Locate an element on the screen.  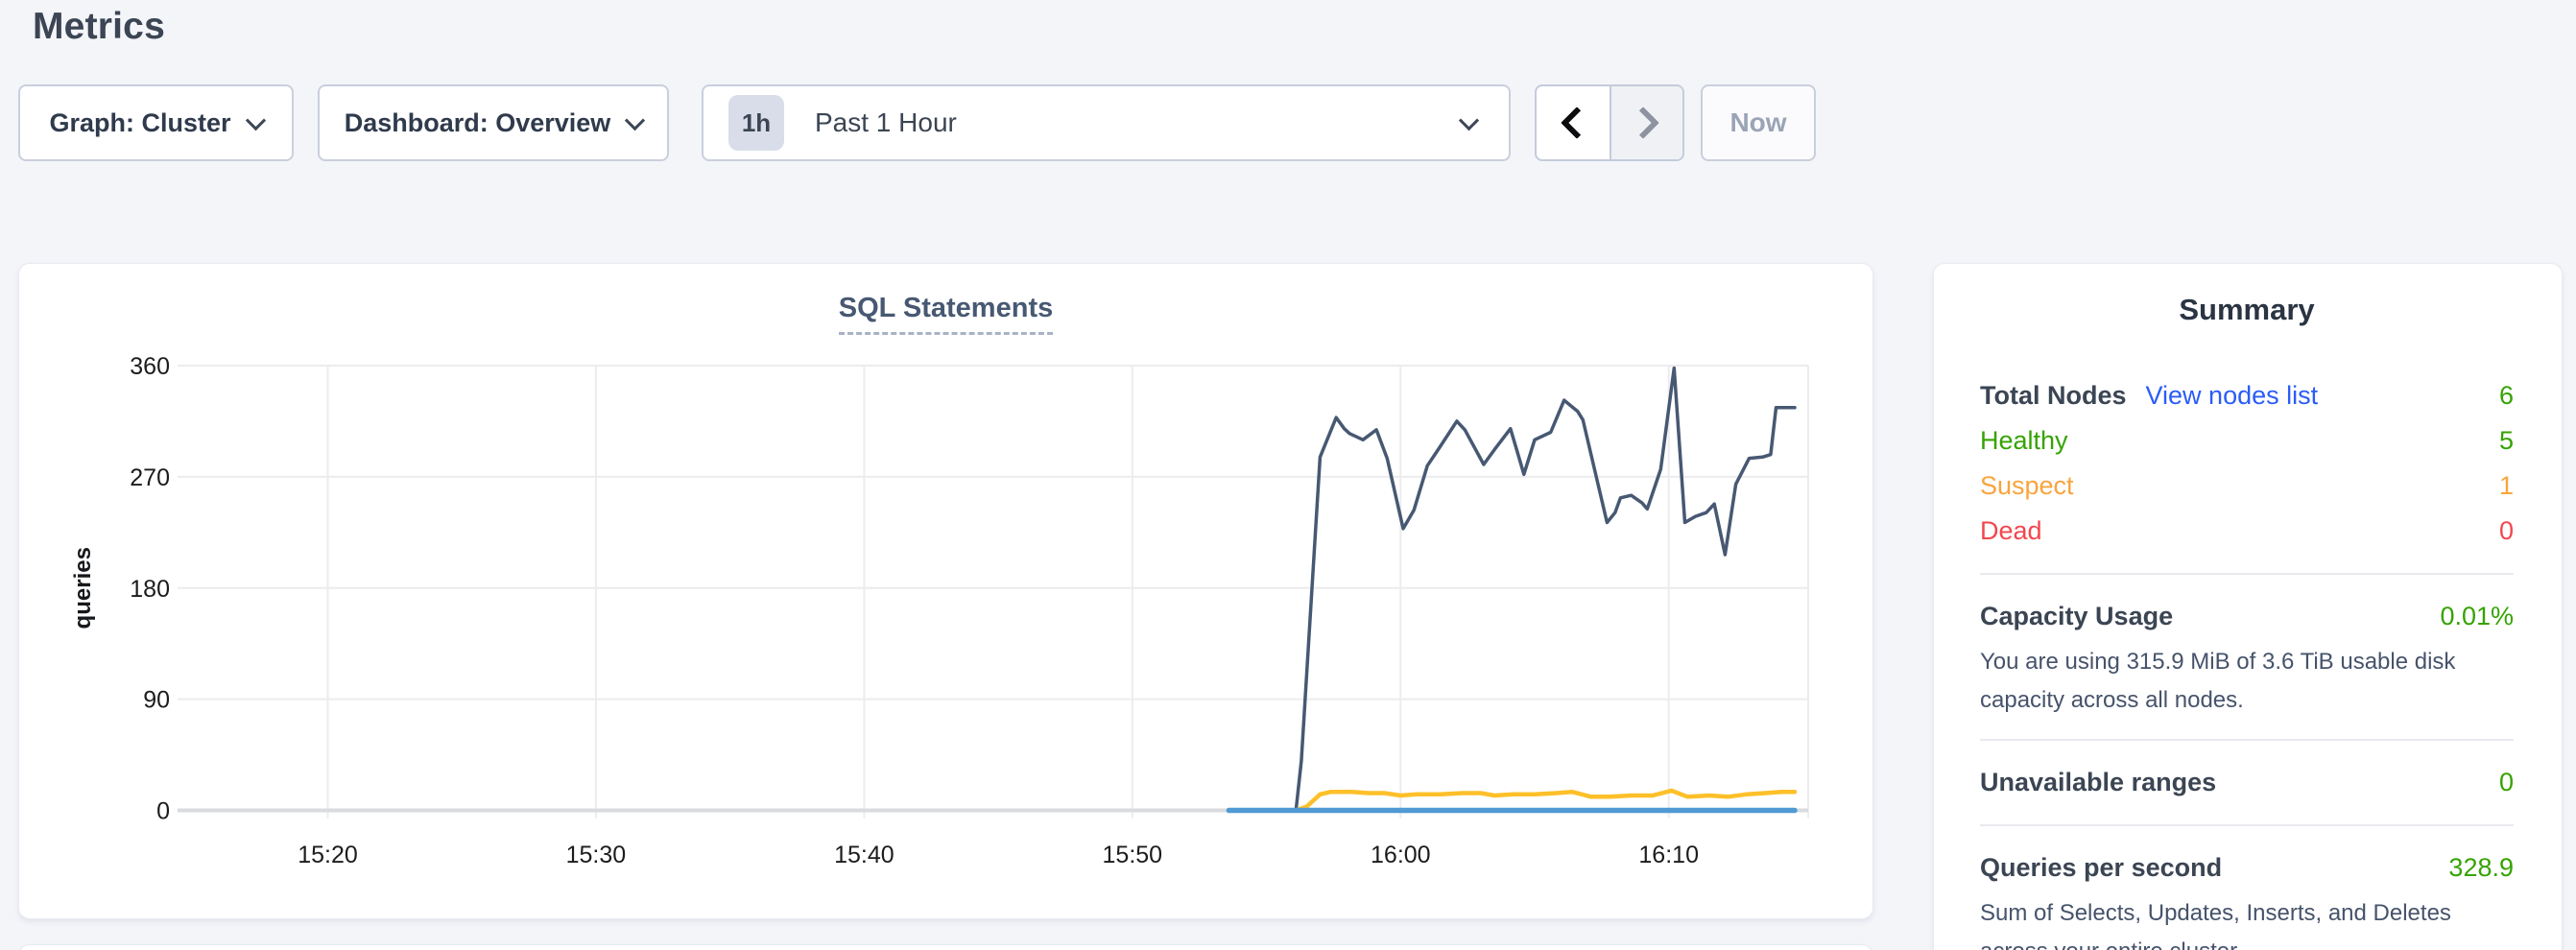
svg-text: 15:40 is located at coordinates (864, 855).